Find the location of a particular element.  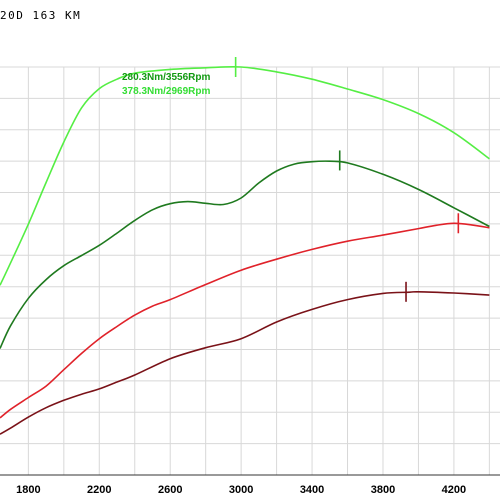

x-tick-label: 4200 is located at coordinates (454, 490).